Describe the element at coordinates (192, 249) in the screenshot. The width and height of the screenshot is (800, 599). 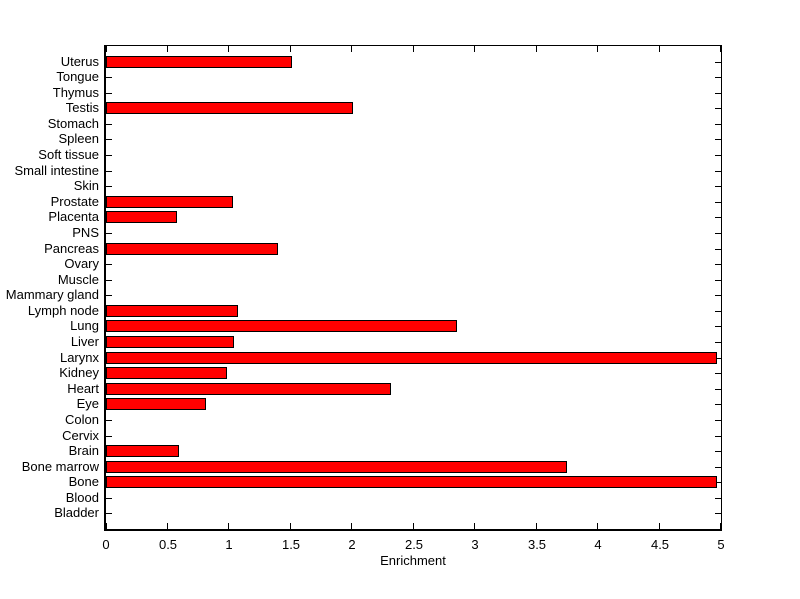
I see `bar-pancreas` at that location.